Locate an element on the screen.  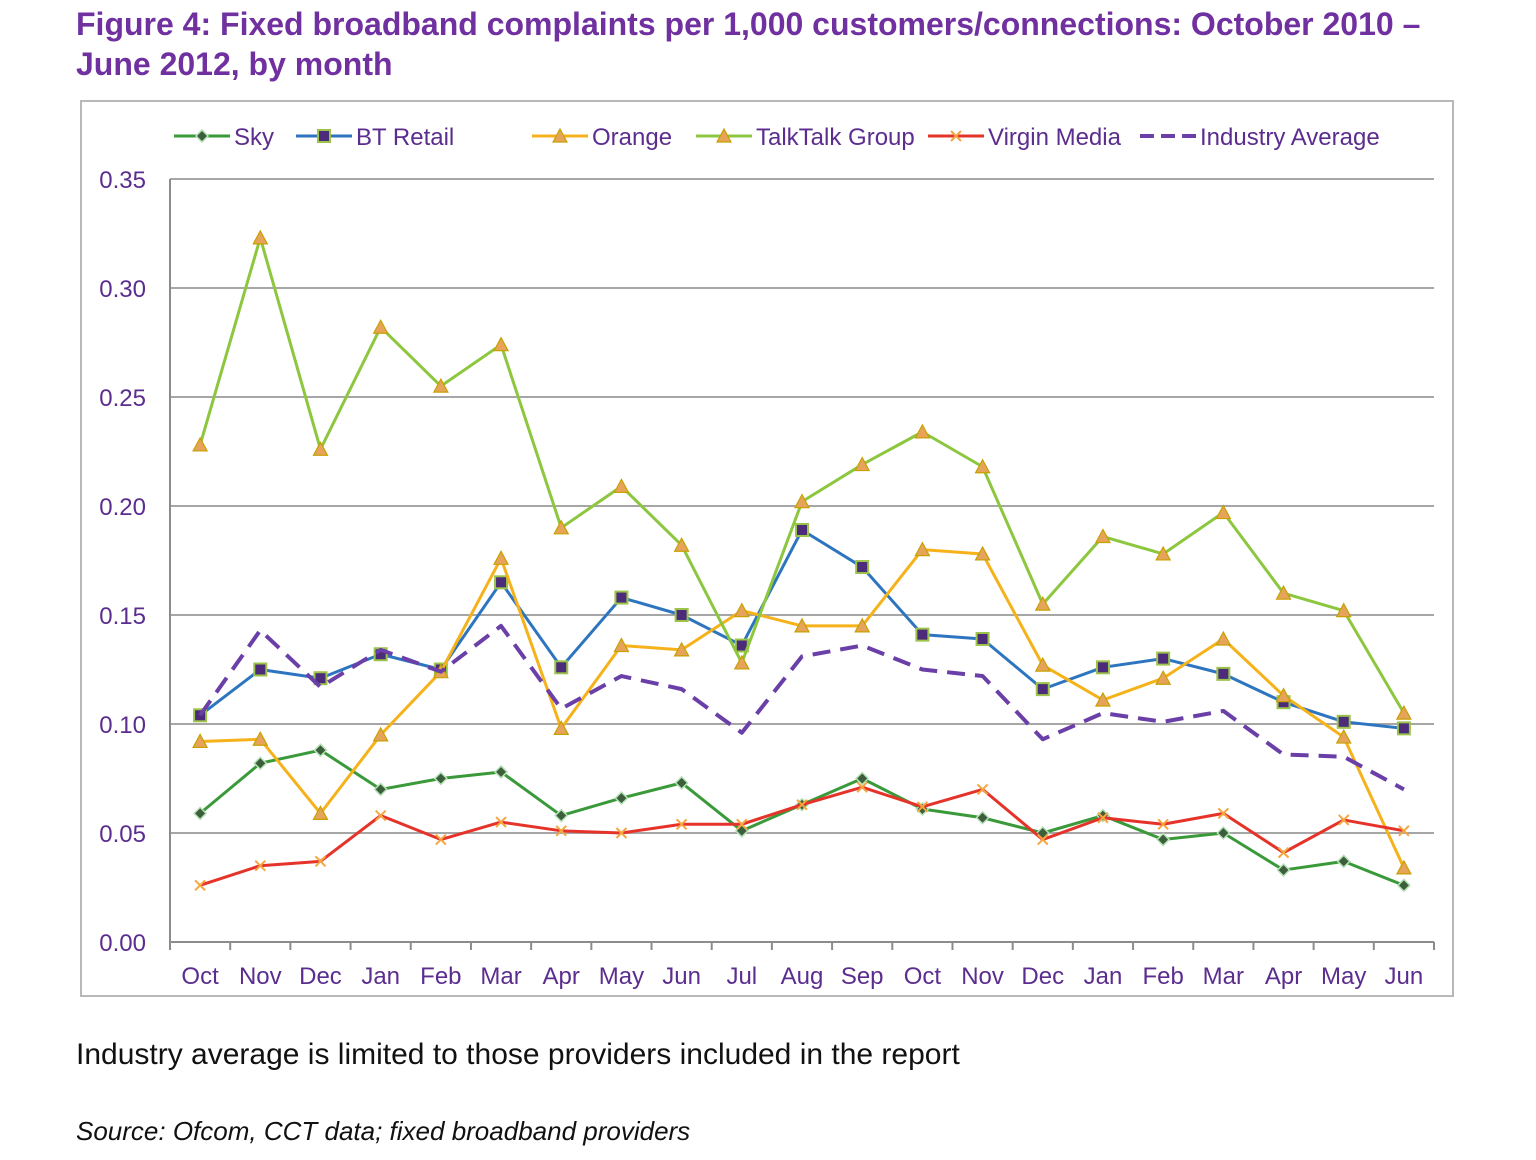
y-tick-label: 0.25 is located at coordinates (122, 398).